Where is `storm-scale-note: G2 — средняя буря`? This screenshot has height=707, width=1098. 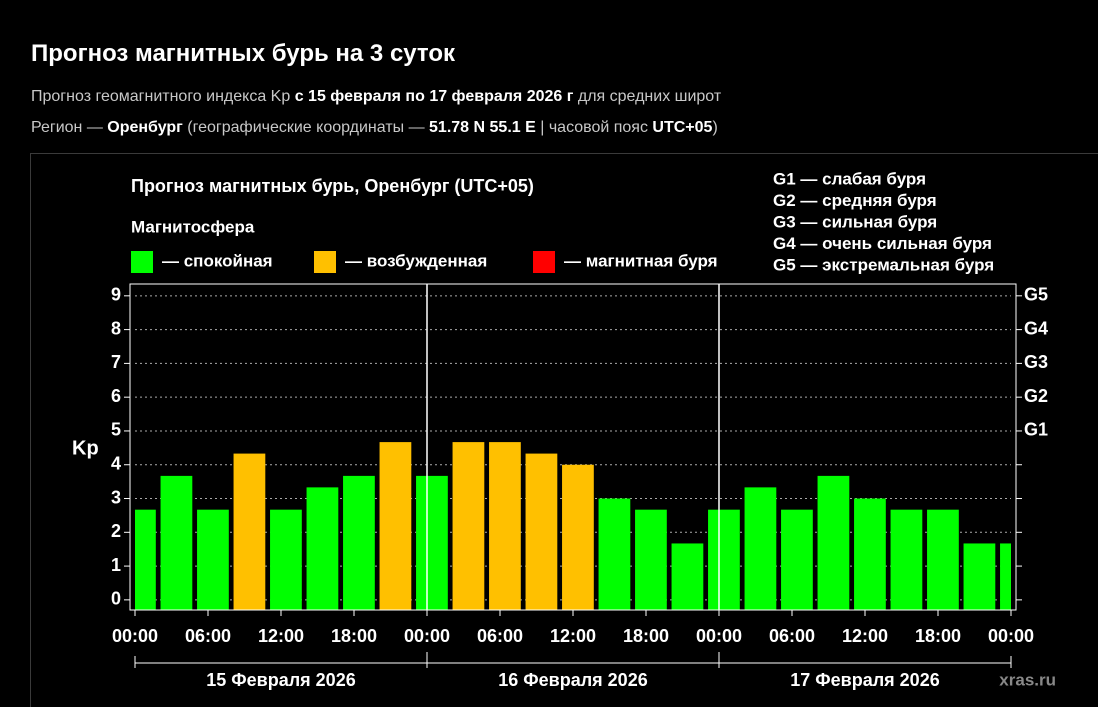
storm-scale-note: G2 — средняя буря is located at coordinates (855, 200).